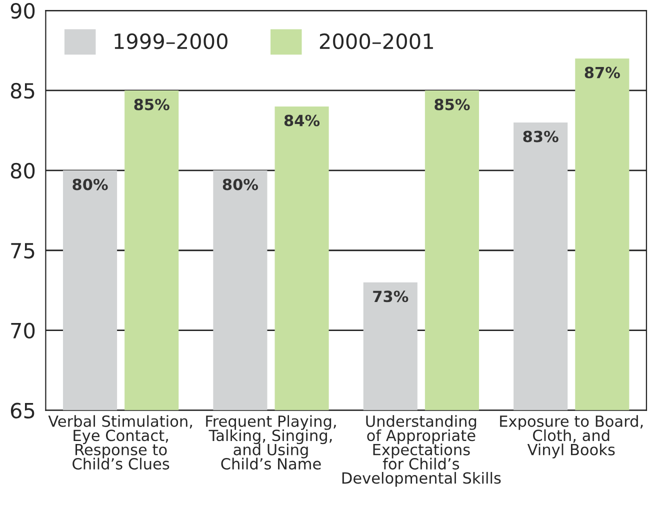  What do you see at coordinates (171, 41) in the screenshot?
I see `legend-label: 1999–2000` at bounding box center [171, 41].